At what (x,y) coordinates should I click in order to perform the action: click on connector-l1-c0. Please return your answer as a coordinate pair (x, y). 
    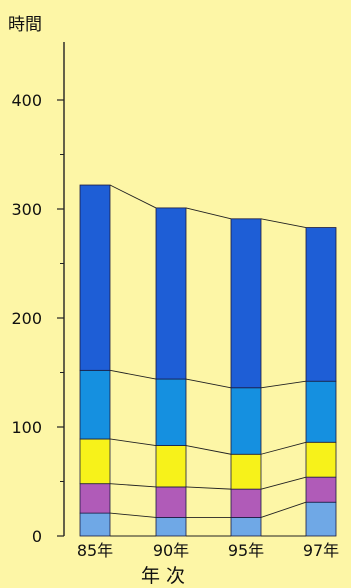
    Looking at the image, I should click on (133, 515).